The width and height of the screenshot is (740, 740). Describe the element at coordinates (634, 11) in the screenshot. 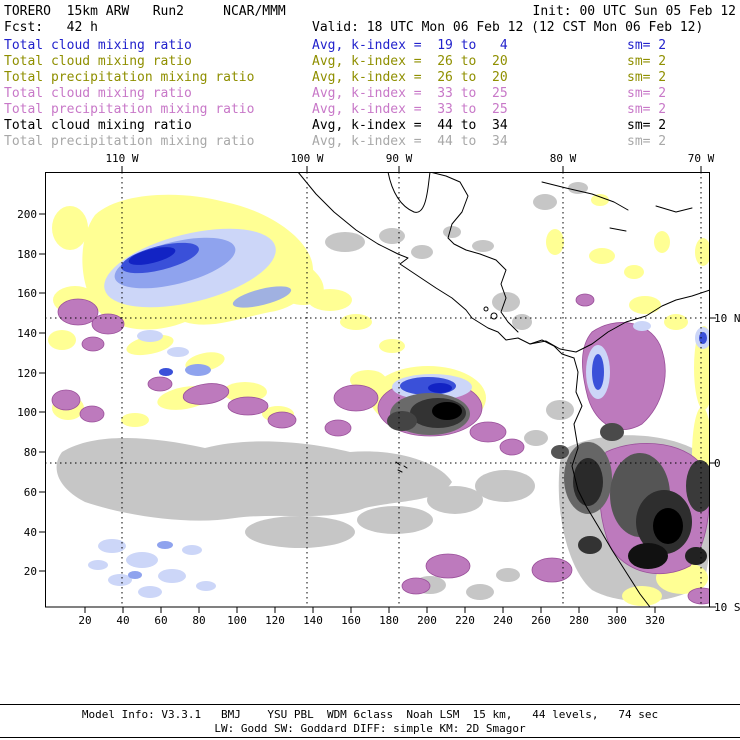

I see `init-time: Init: 00 UTC Sun 05 Feb 12` at that location.